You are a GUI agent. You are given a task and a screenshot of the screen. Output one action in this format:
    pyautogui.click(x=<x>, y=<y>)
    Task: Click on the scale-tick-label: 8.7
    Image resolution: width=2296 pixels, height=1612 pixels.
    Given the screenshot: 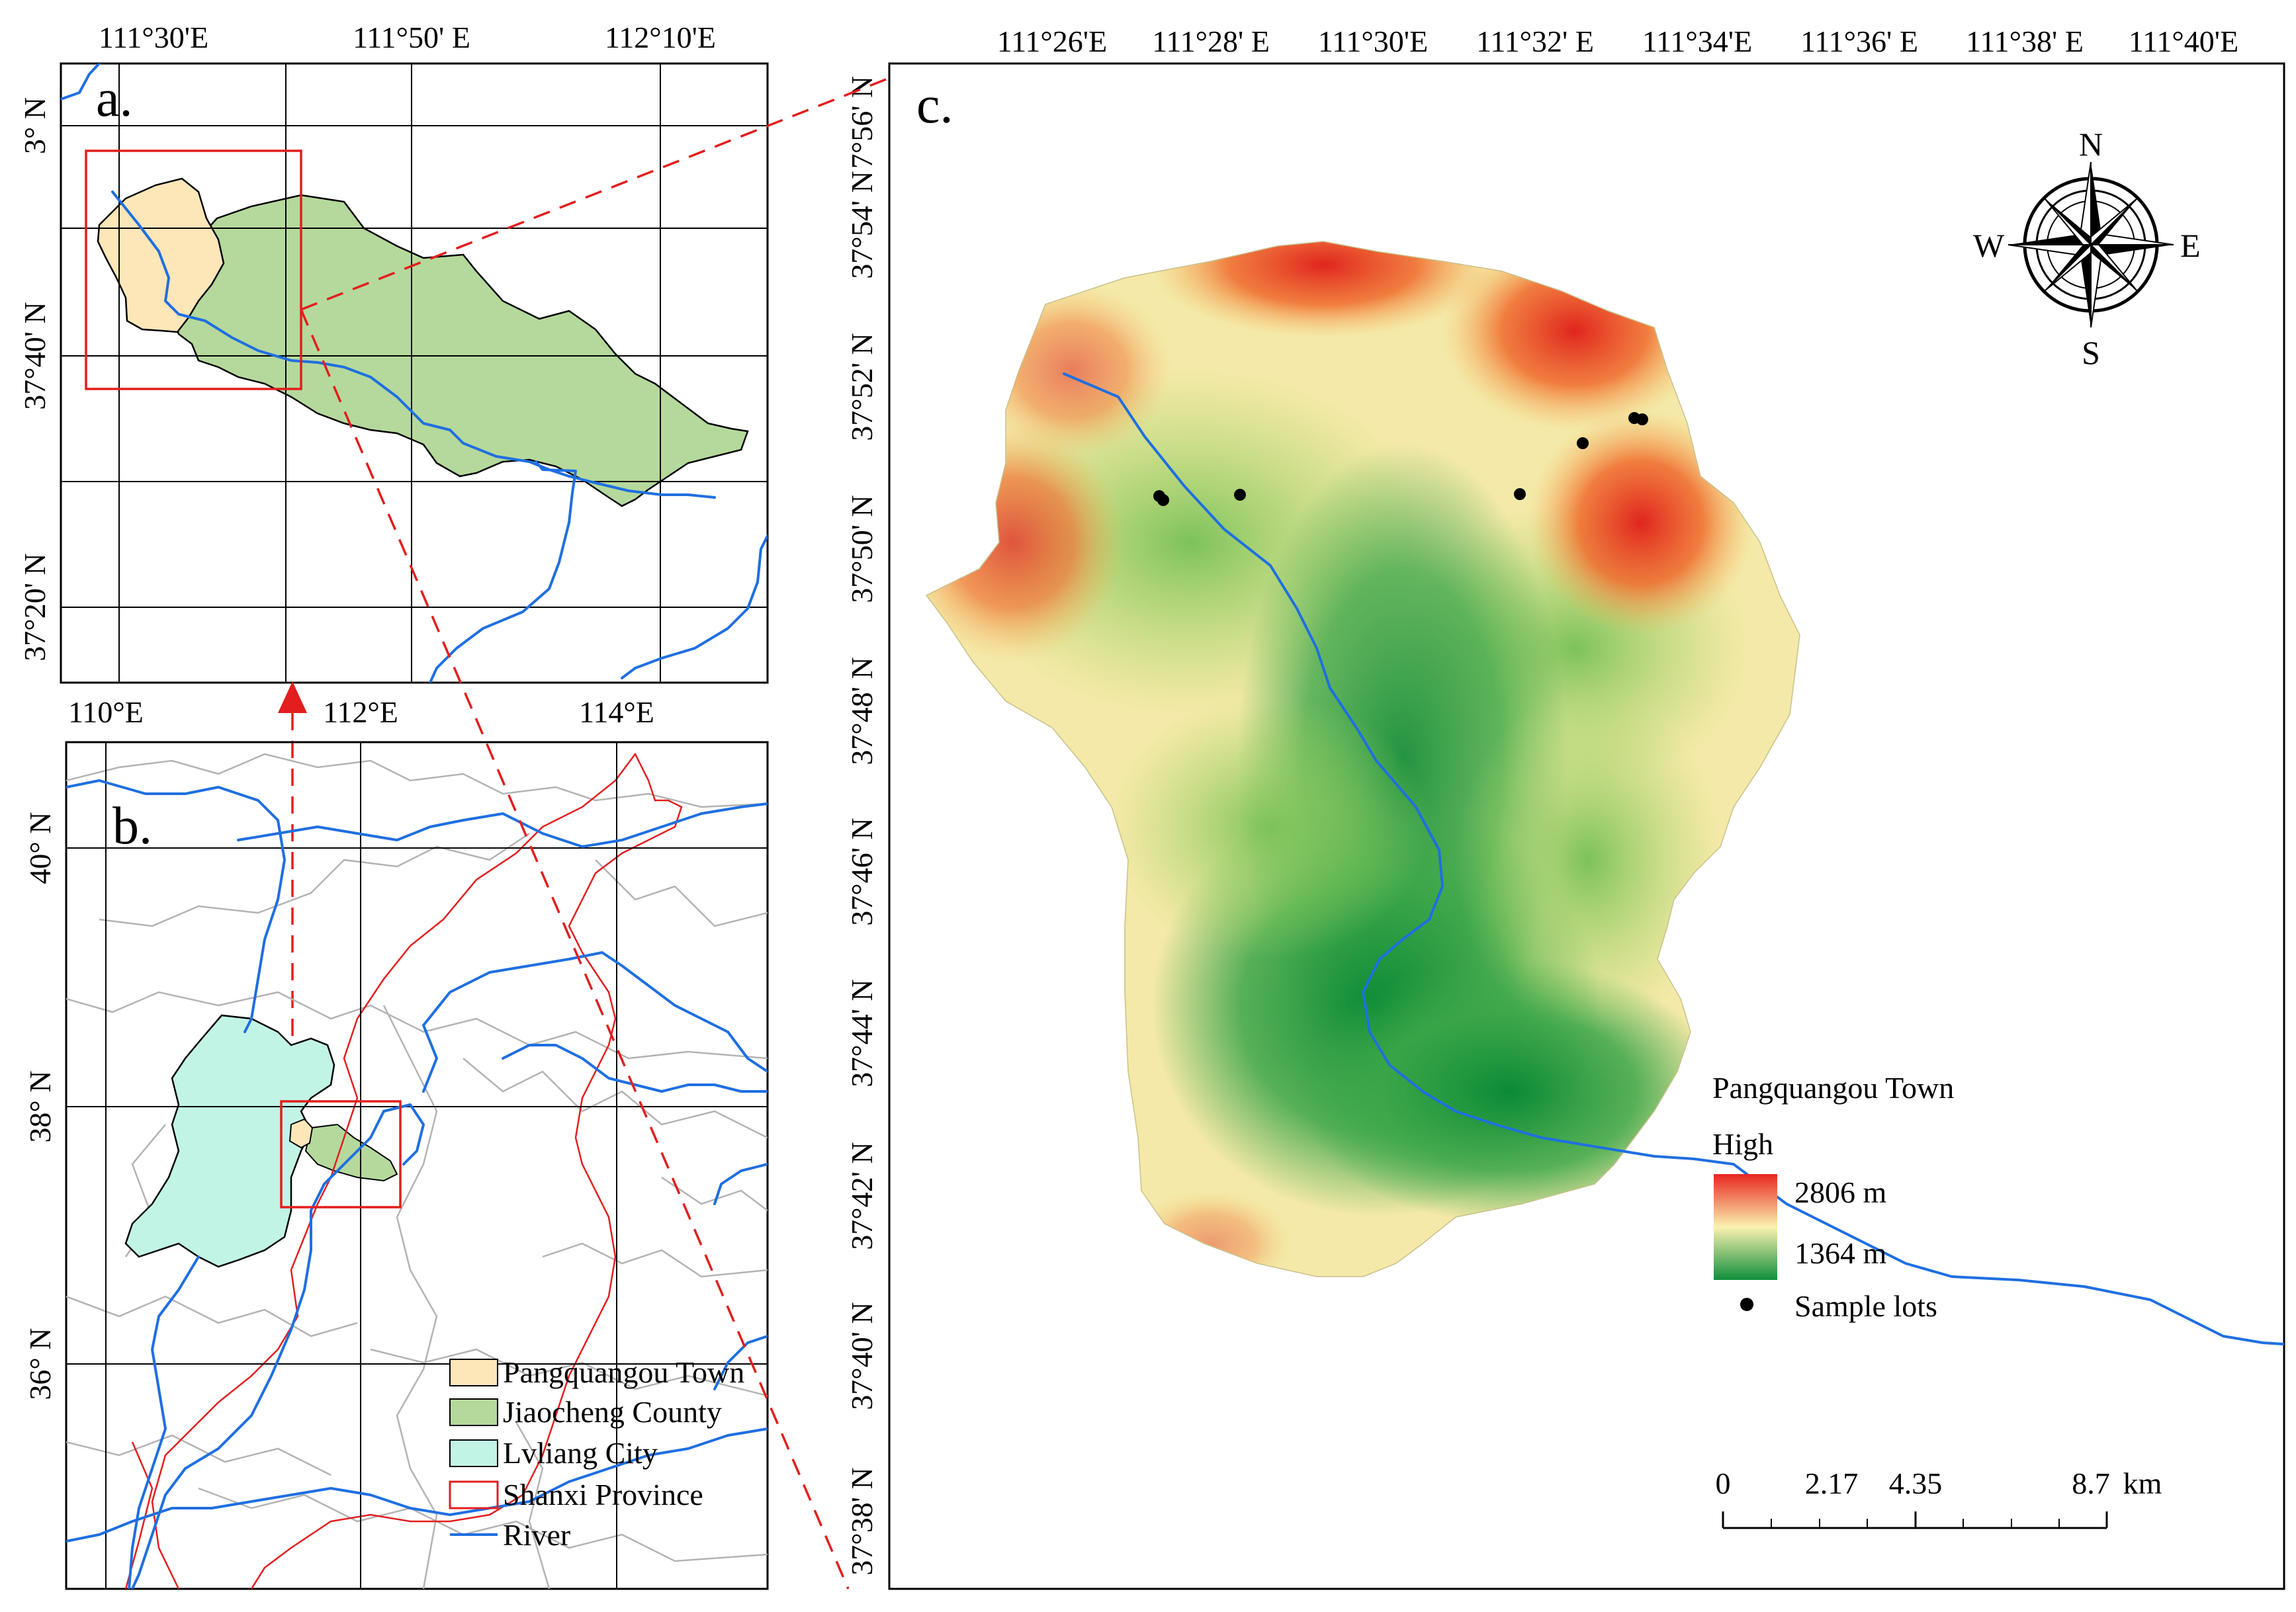 What is the action you would take?
    pyautogui.click(x=2091, y=1483)
    